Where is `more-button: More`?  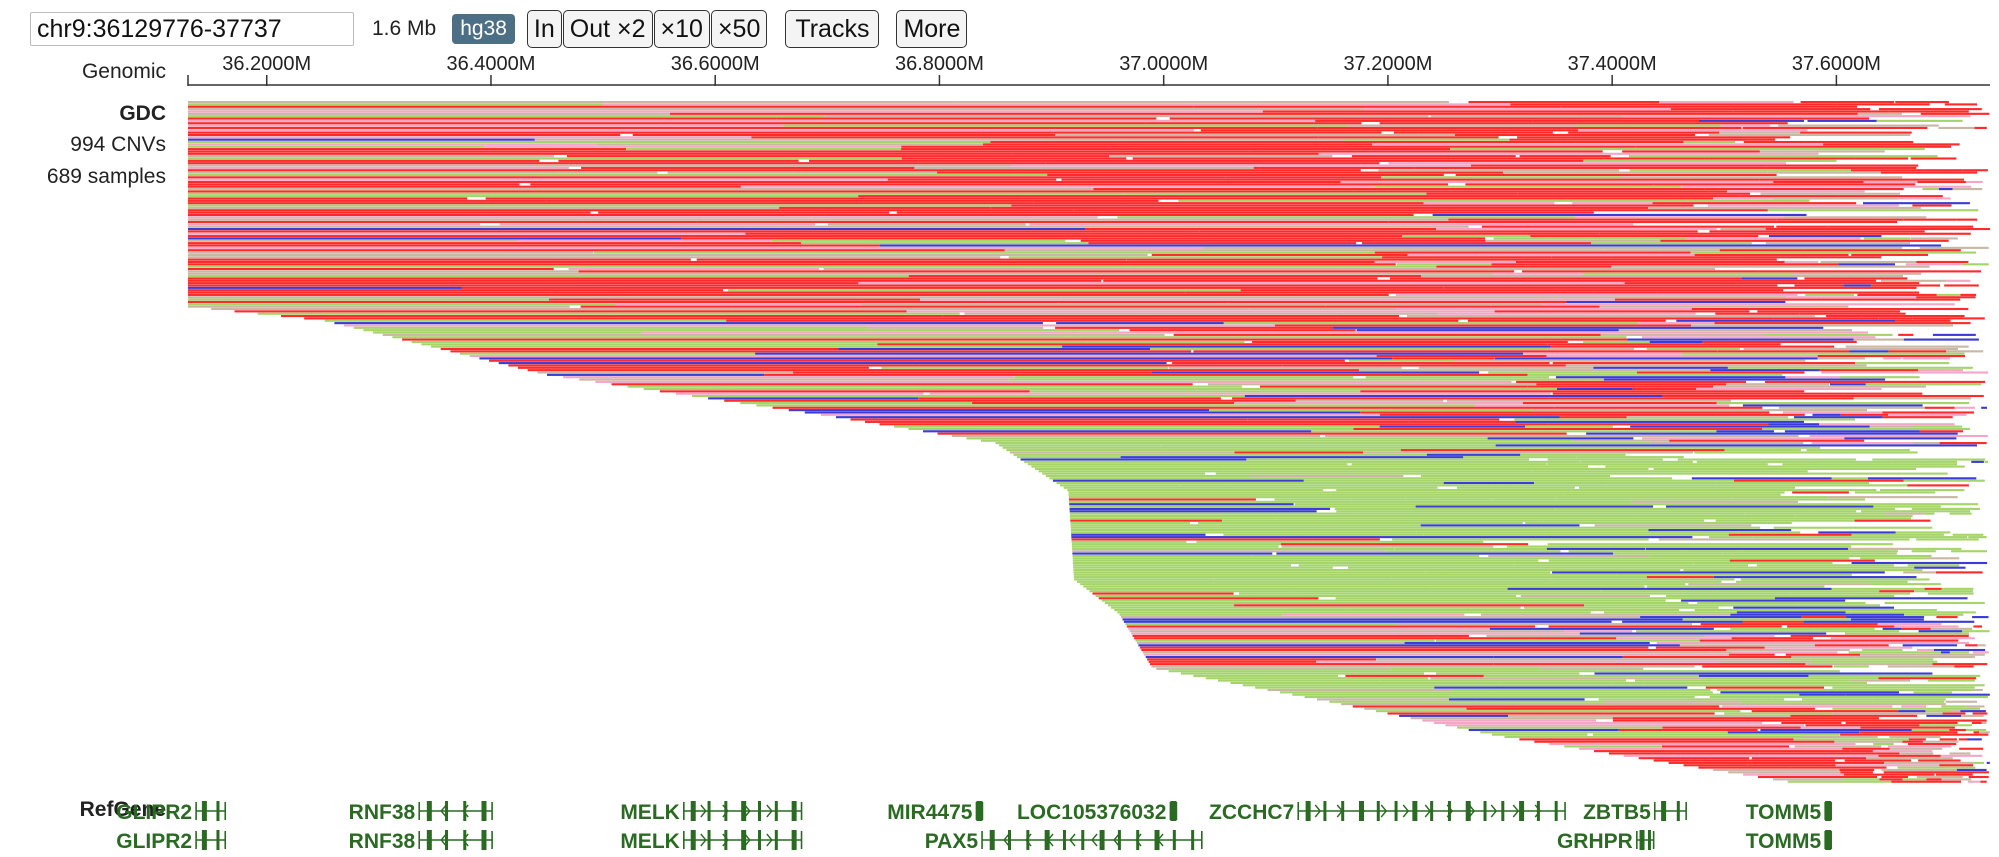 more-button: More is located at coordinates (932, 29).